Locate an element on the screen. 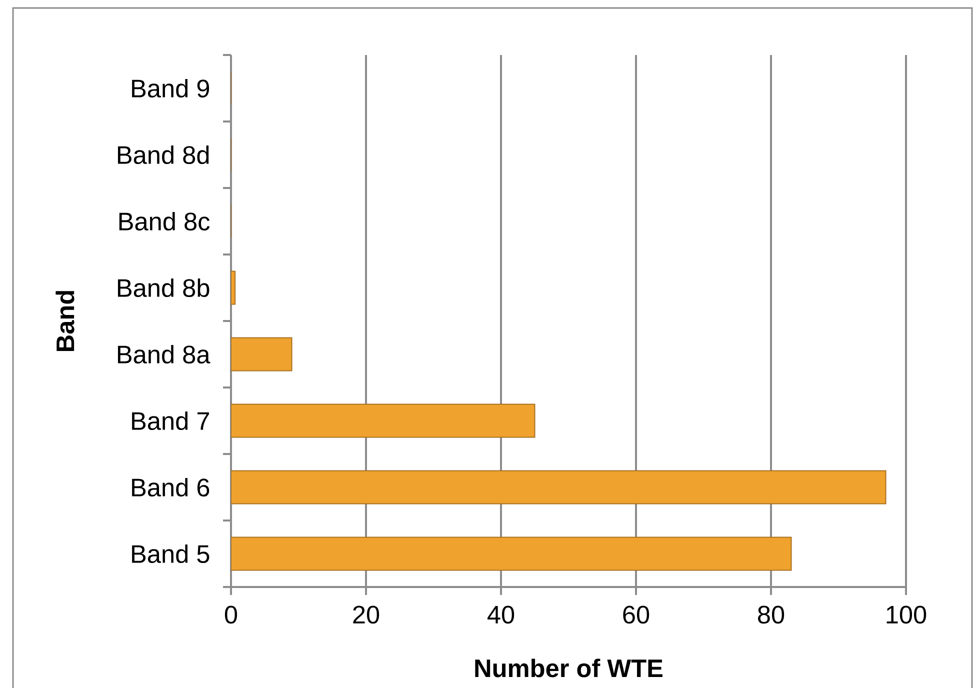 This screenshot has height=688, width=976. y-axis-title: Band is located at coordinates (65, 321).